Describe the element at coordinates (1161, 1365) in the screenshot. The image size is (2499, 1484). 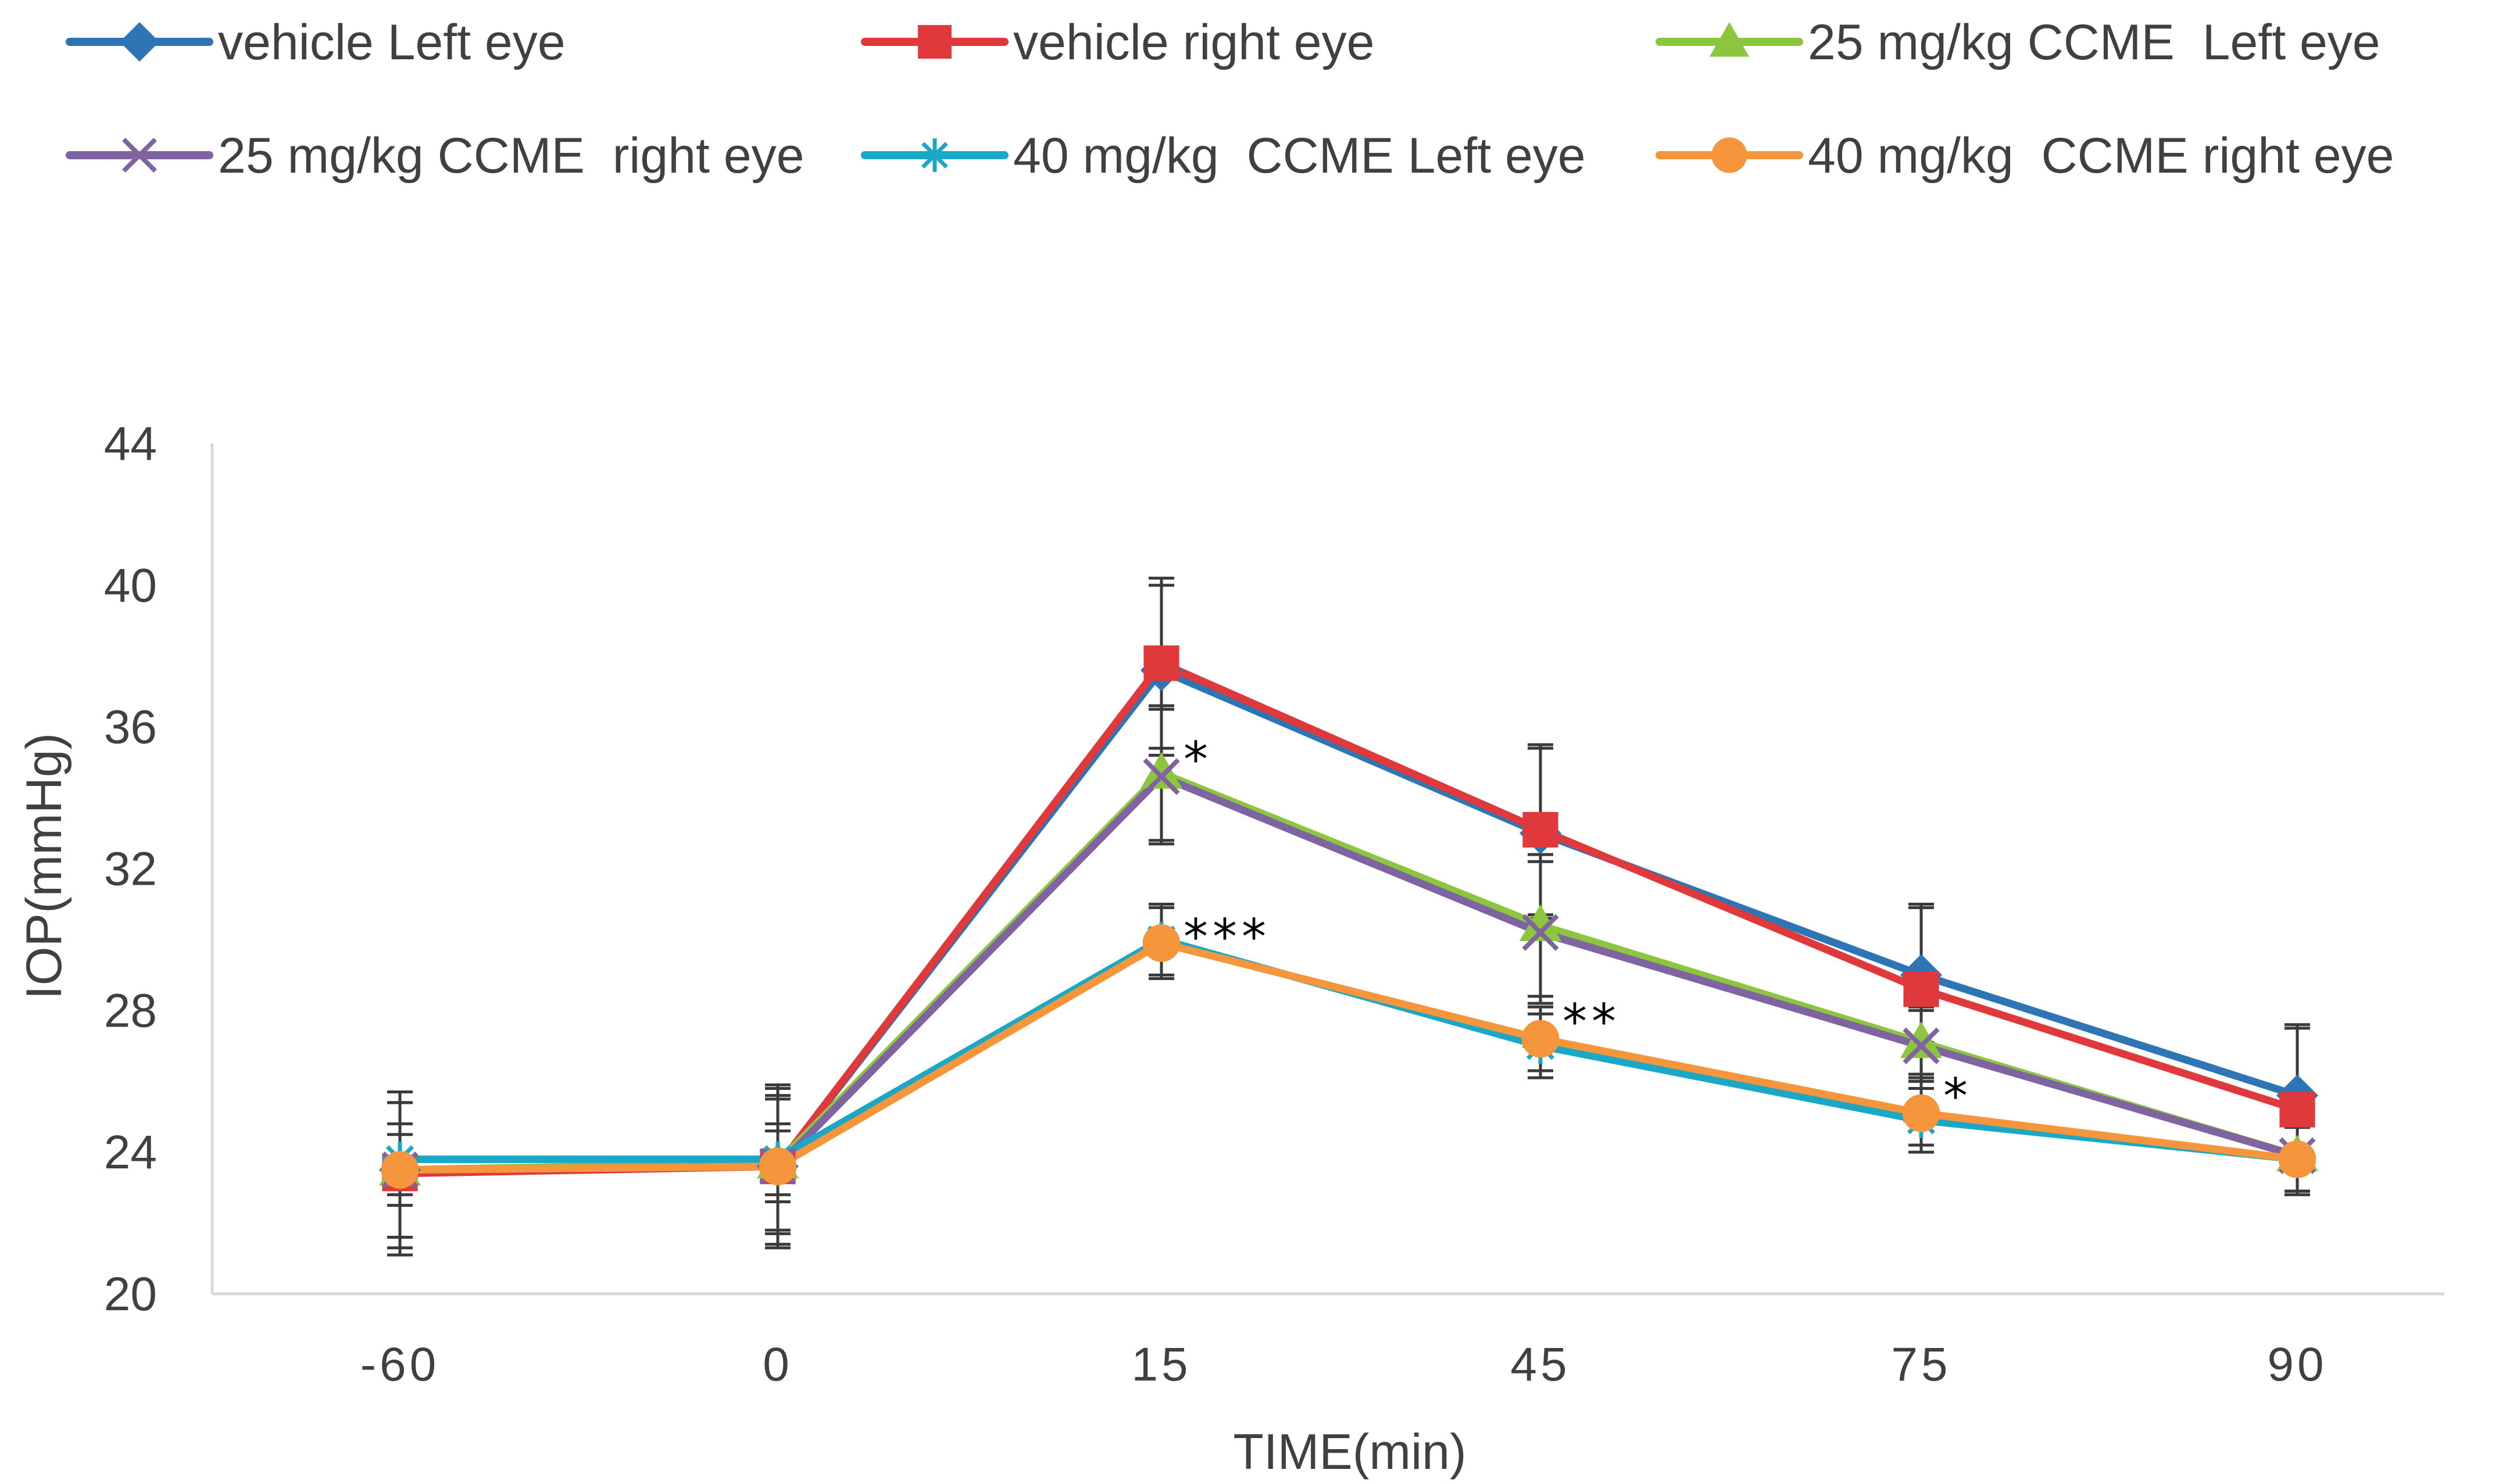
I see `x-tick-label: 15` at that location.